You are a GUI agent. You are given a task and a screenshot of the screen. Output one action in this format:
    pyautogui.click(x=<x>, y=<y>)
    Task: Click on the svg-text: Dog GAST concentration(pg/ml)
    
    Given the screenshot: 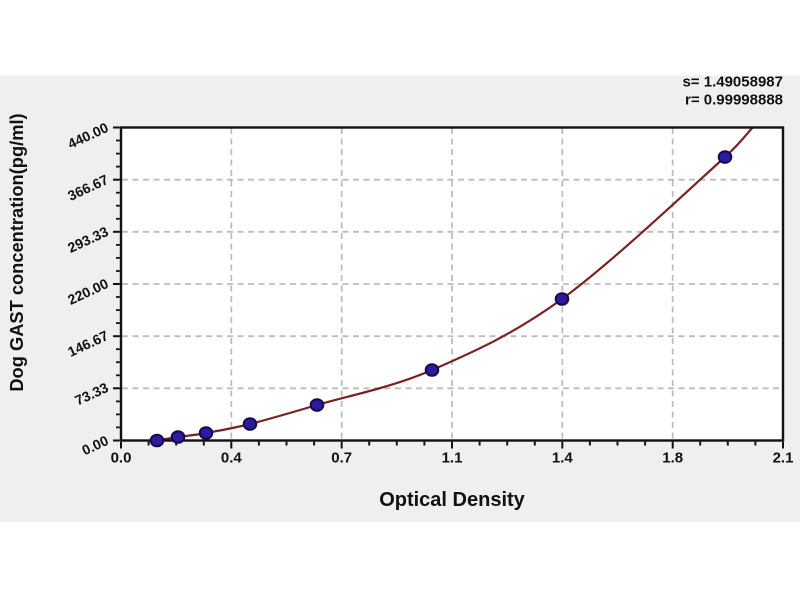 What is the action you would take?
    pyautogui.click(x=16, y=252)
    